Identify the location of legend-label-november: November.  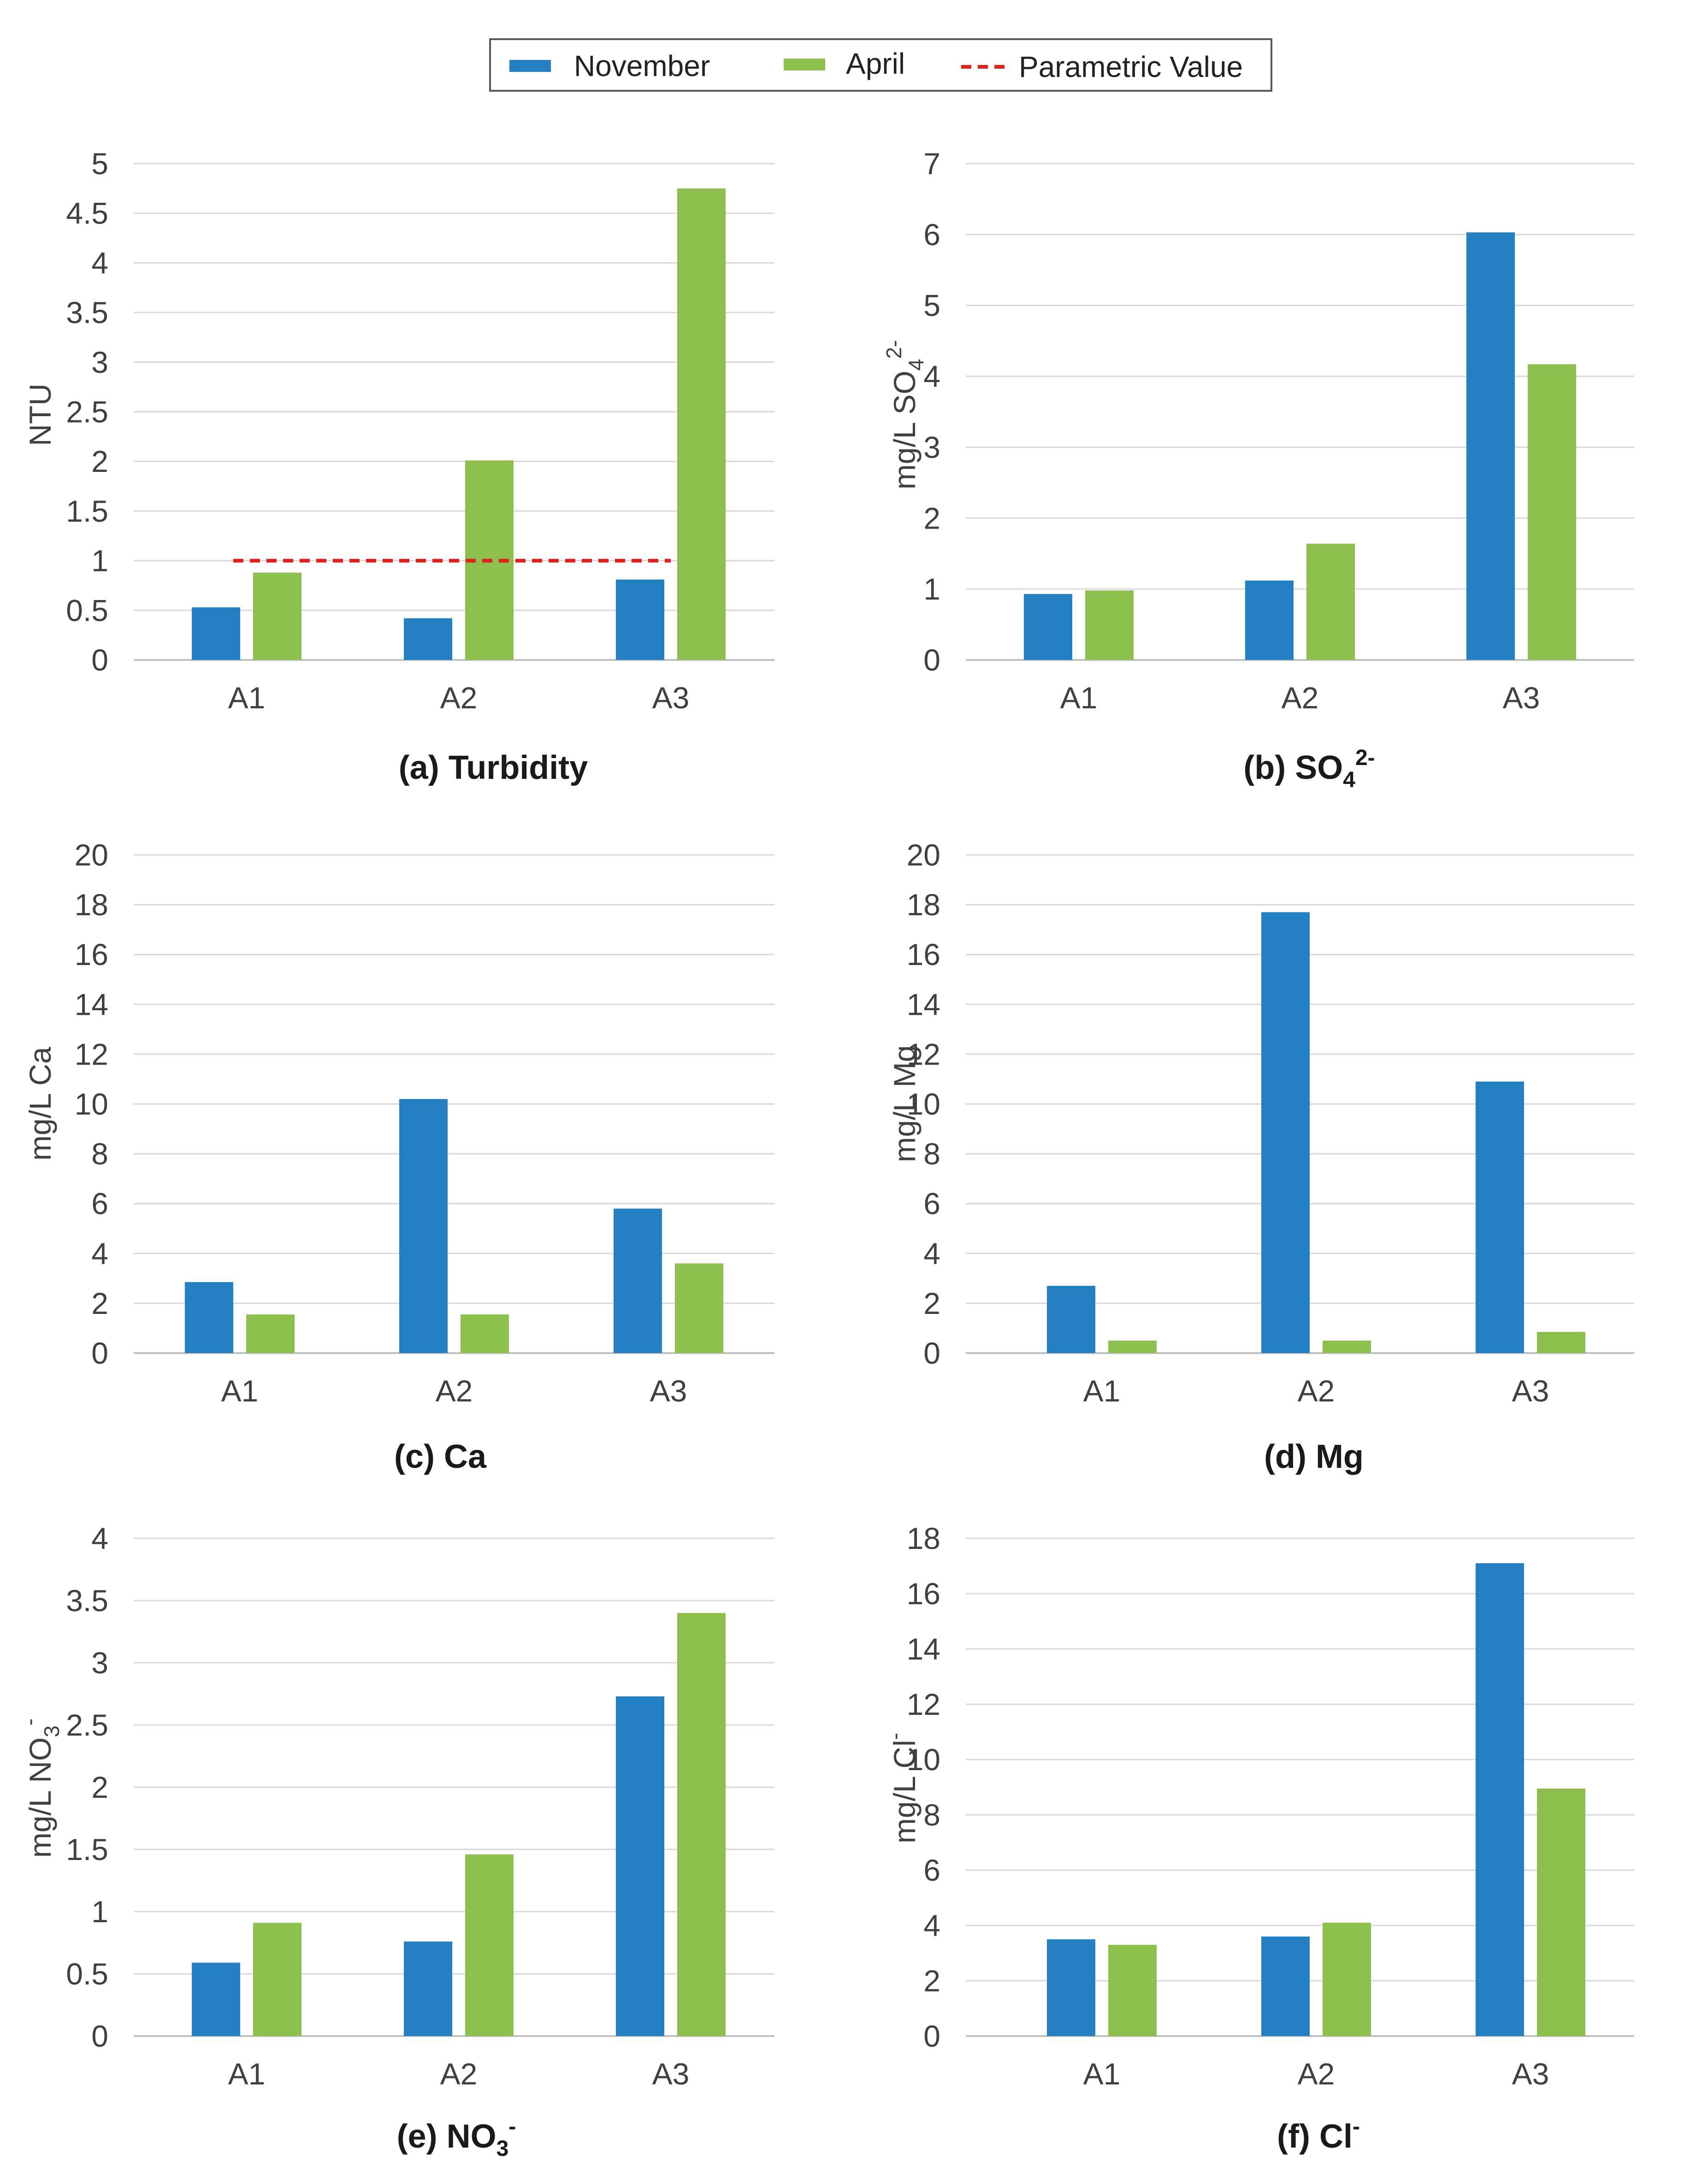
(642, 65).